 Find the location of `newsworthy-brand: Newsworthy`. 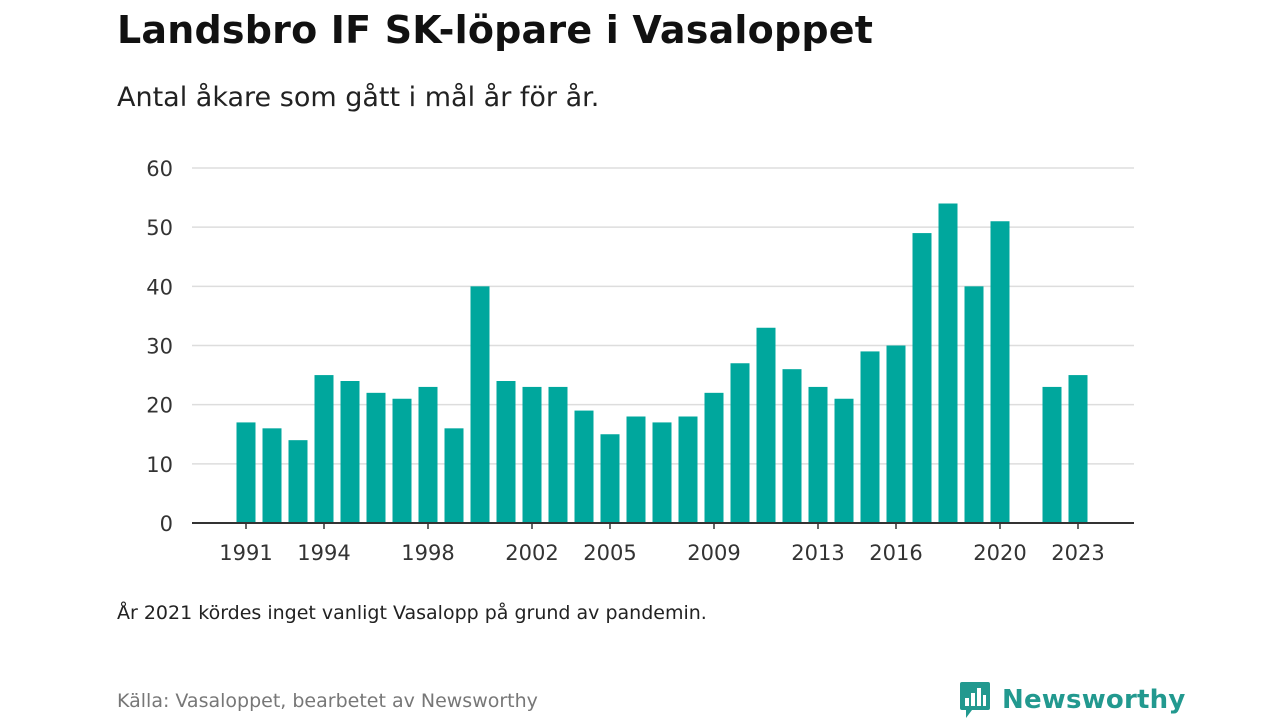

newsworthy-brand: Newsworthy is located at coordinates (1071, 700).